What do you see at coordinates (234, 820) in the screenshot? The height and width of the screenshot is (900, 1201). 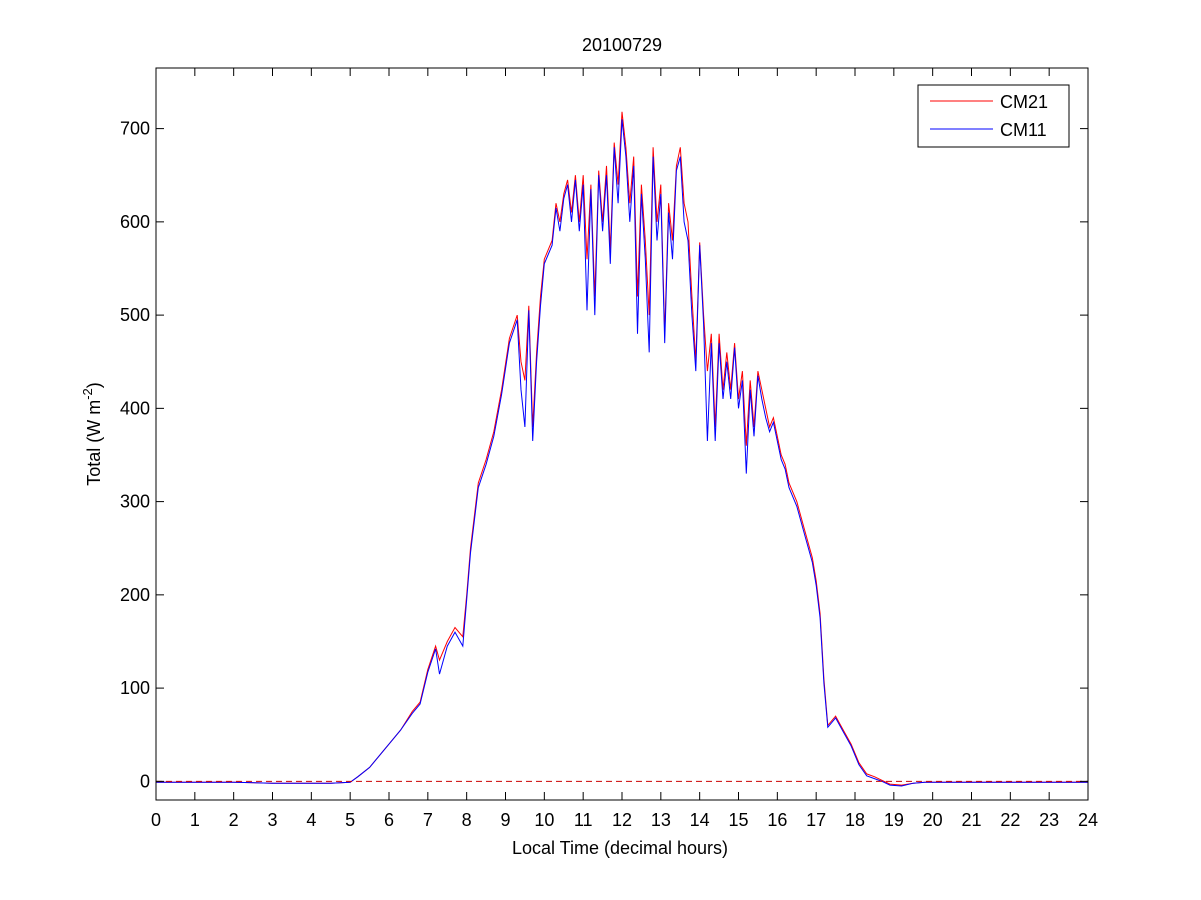 I see `x-tick-label: 2` at bounding box center [234, 820].